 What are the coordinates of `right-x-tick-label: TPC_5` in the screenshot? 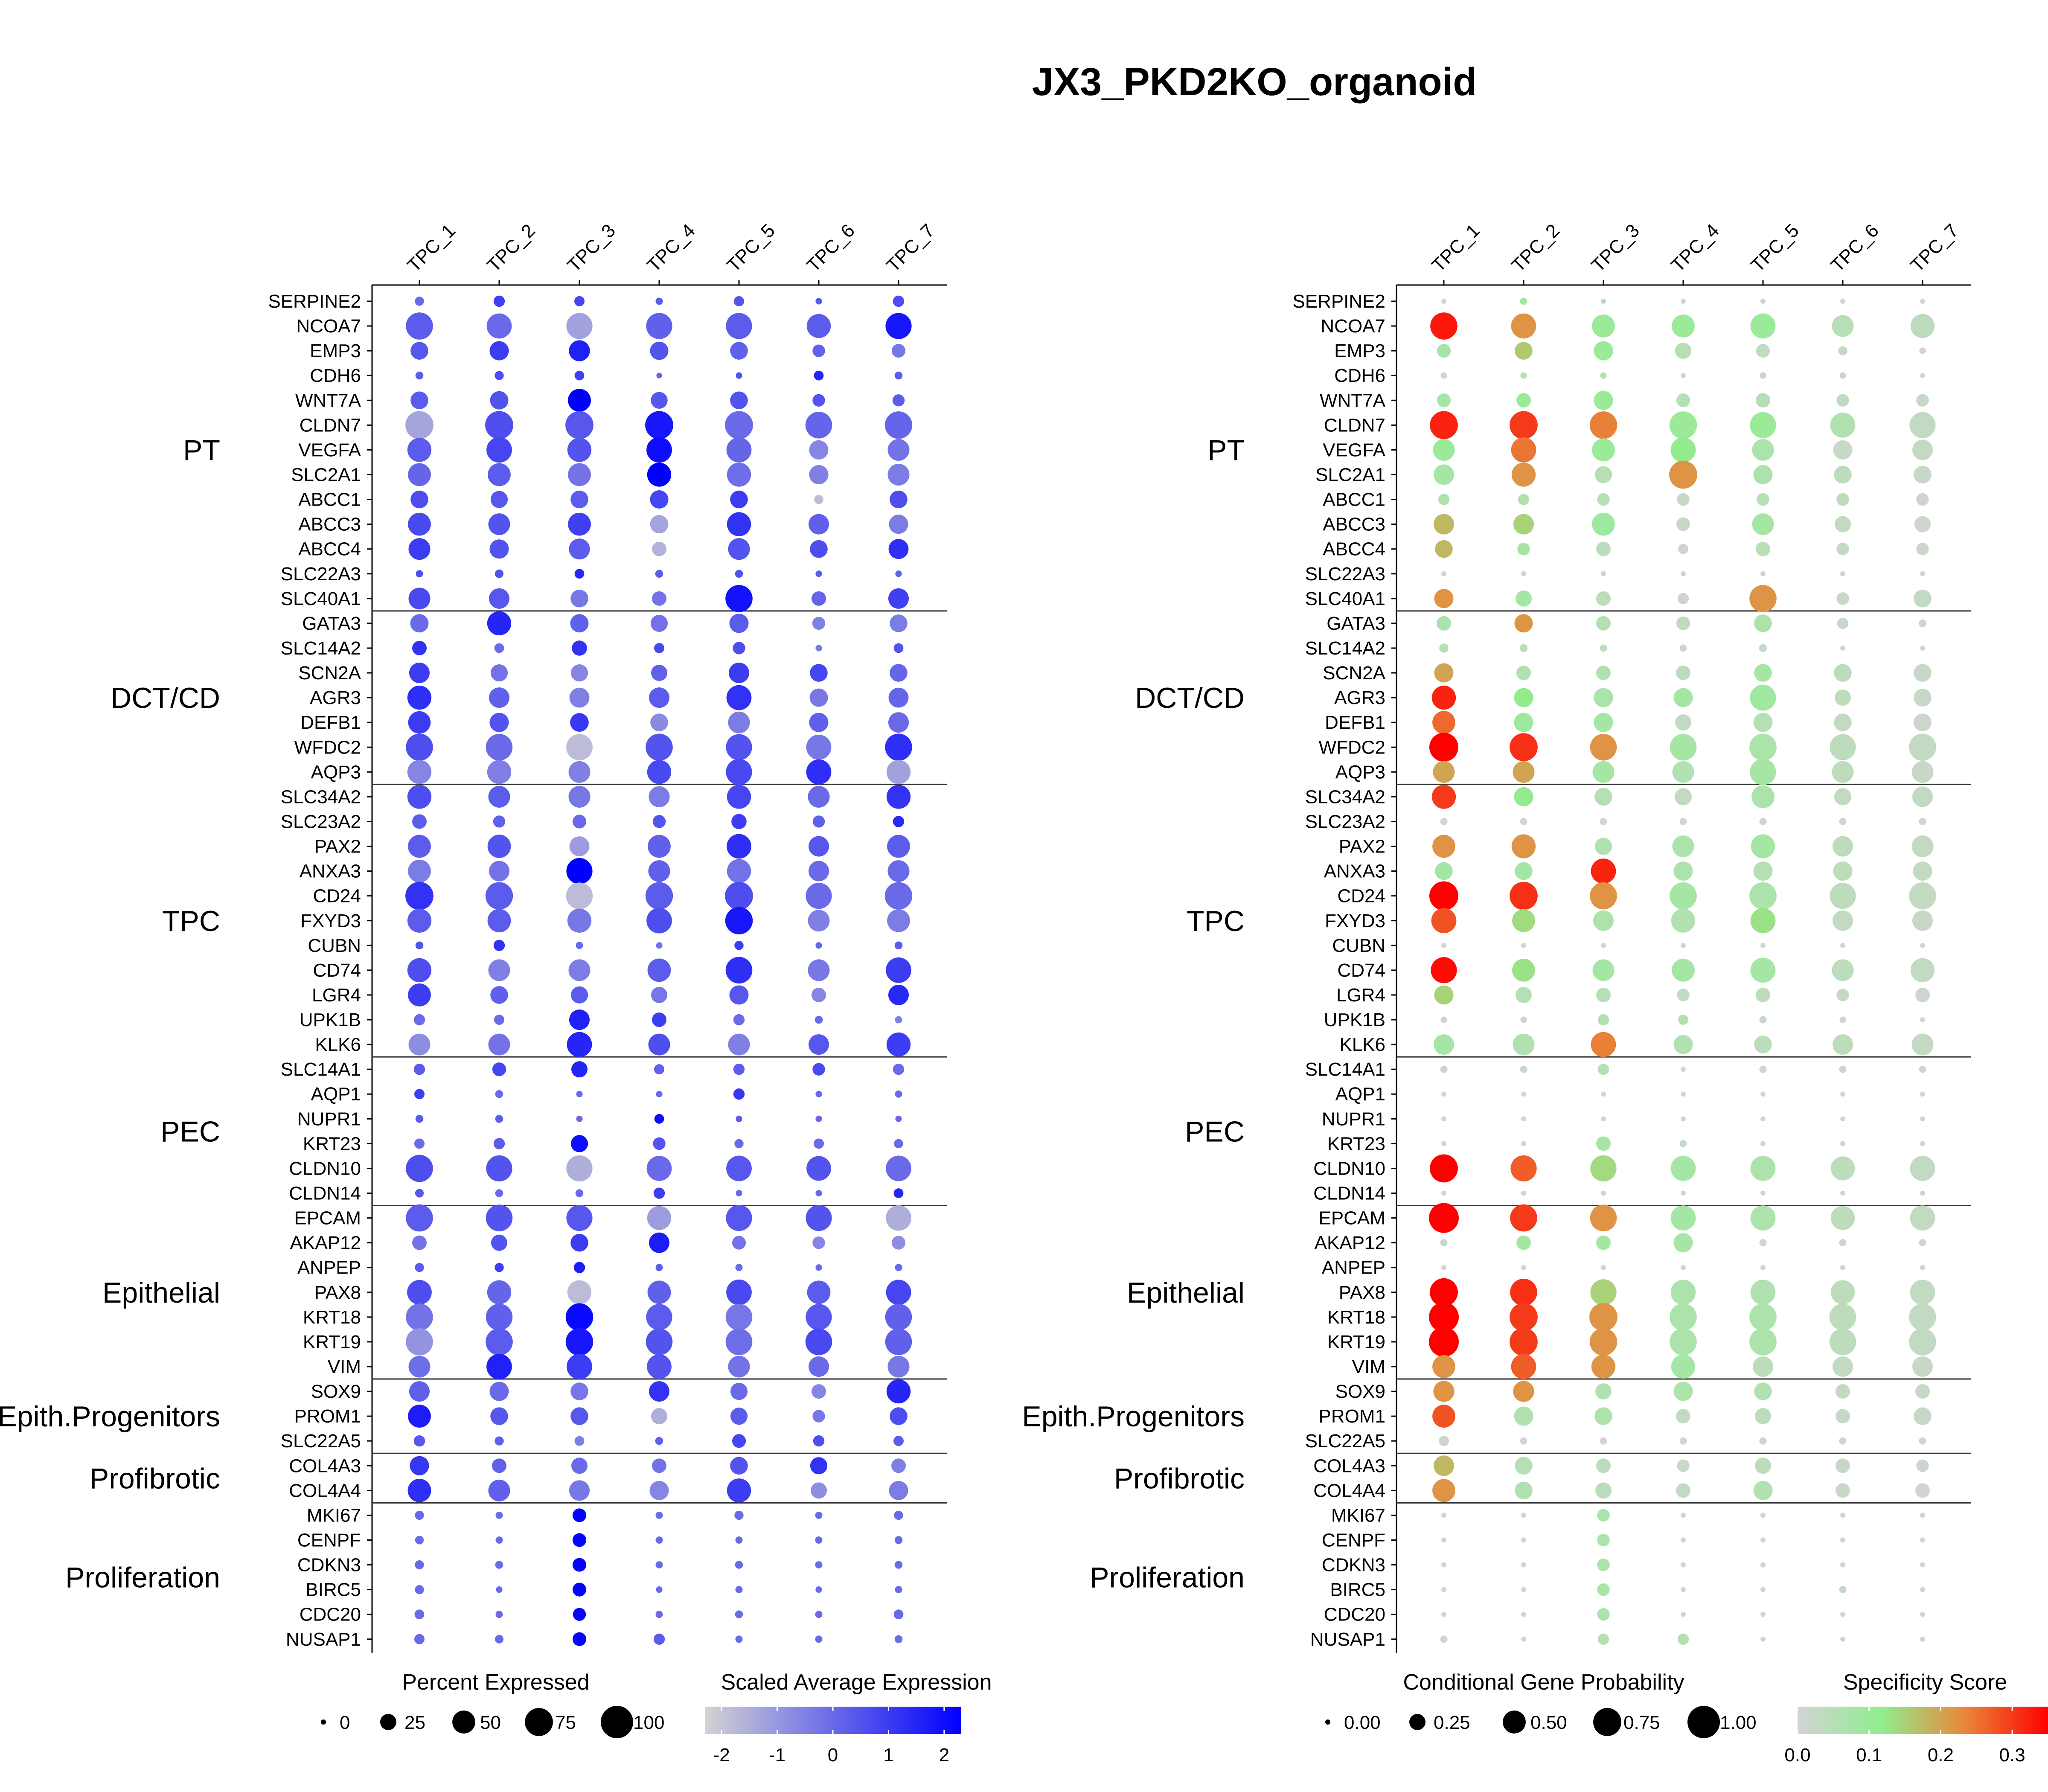 It's located at (1775, 248).